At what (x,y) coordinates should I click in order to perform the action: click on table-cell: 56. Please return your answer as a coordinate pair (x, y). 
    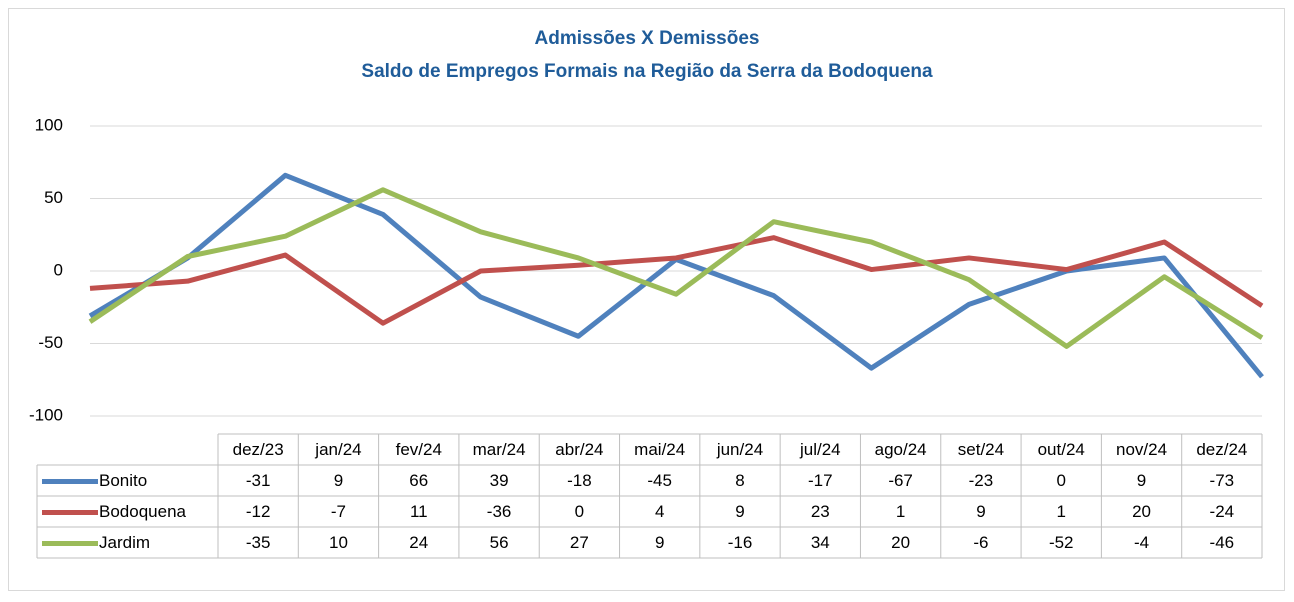
    Looking at the image, I should click on (499, 542).